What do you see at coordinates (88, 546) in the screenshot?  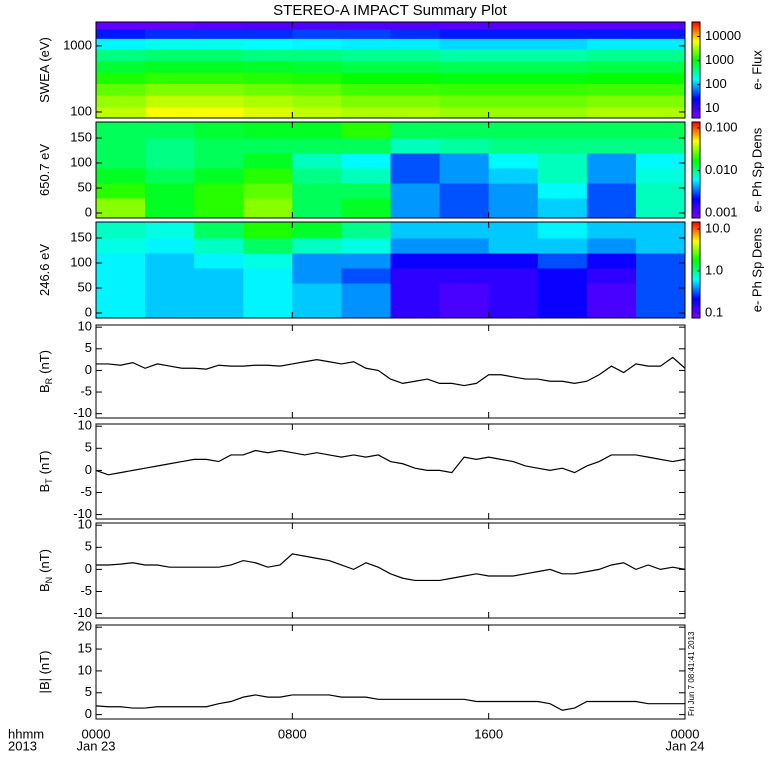 I see `y-tick-label: 5` at bounding box center [88, 546].